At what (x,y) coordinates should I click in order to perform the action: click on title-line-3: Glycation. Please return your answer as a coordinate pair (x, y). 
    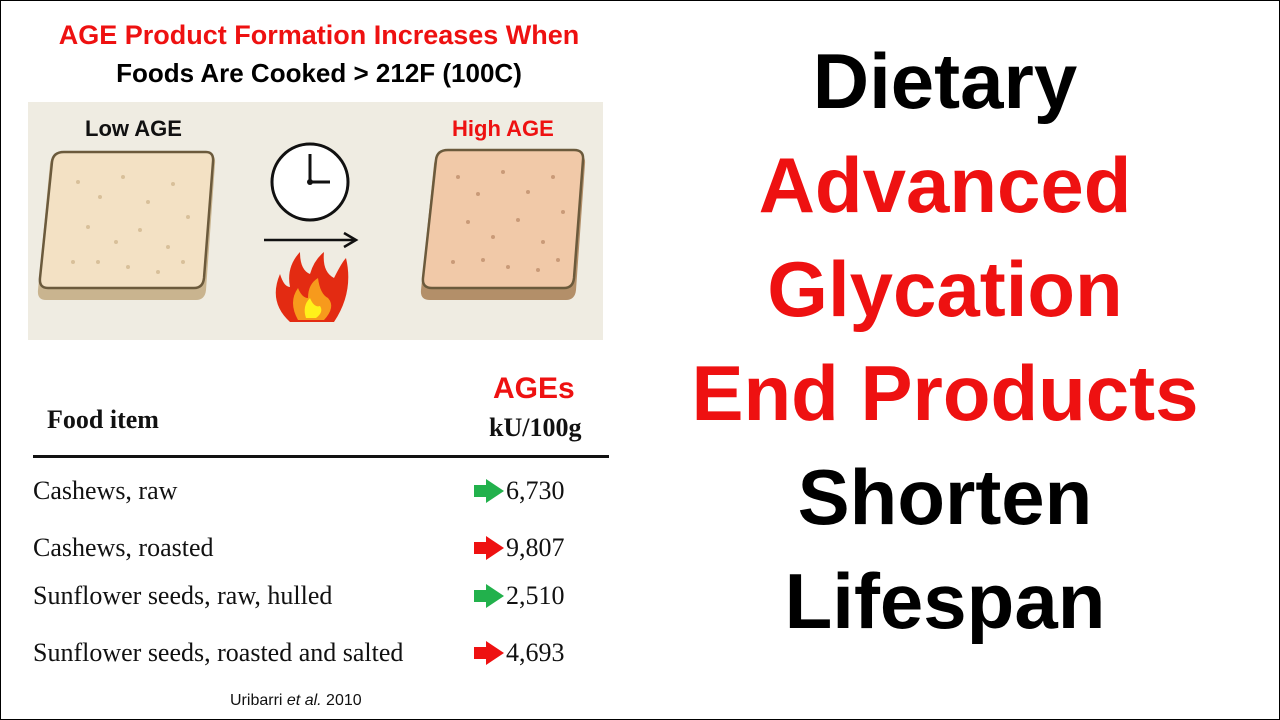
    Looking at the image, I should click on (945, 289).